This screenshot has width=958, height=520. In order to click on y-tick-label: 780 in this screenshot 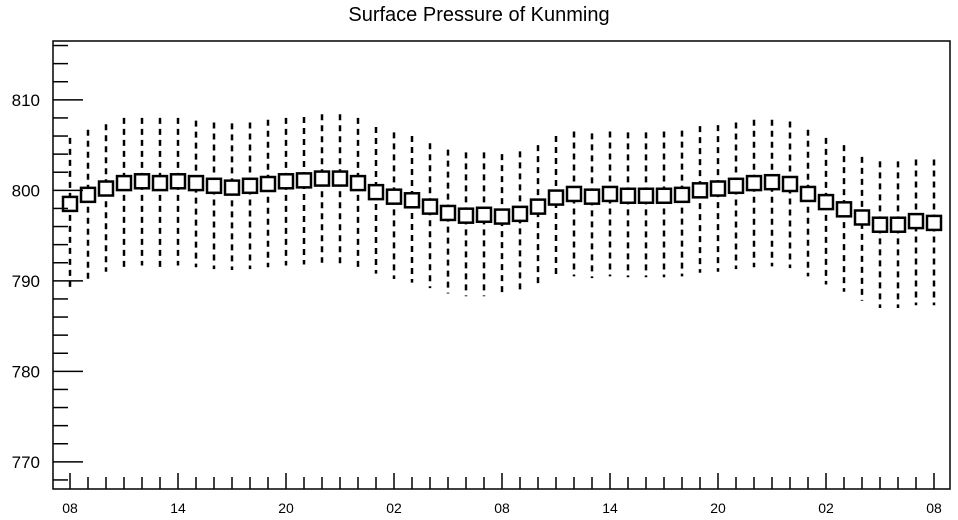, I will do `click(26, 371)`.